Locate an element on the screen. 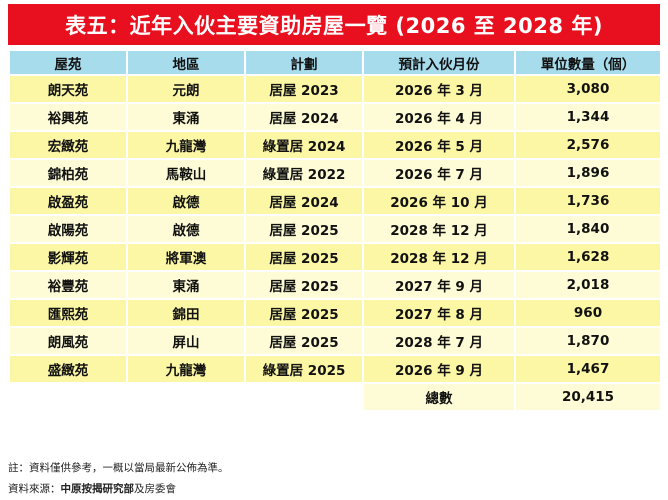  cell-scheme: 綠置居 2024 is located at coordinates (304, 145).